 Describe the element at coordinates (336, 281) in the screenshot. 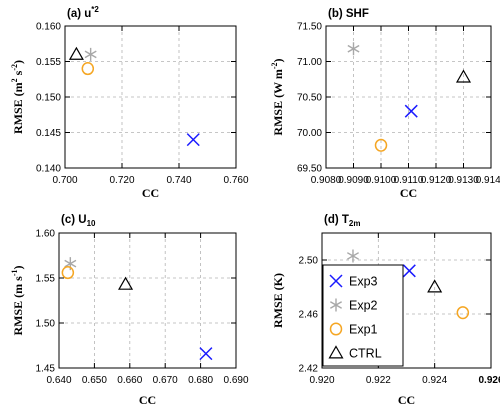

I see `legend-marker-exp3` at that location.